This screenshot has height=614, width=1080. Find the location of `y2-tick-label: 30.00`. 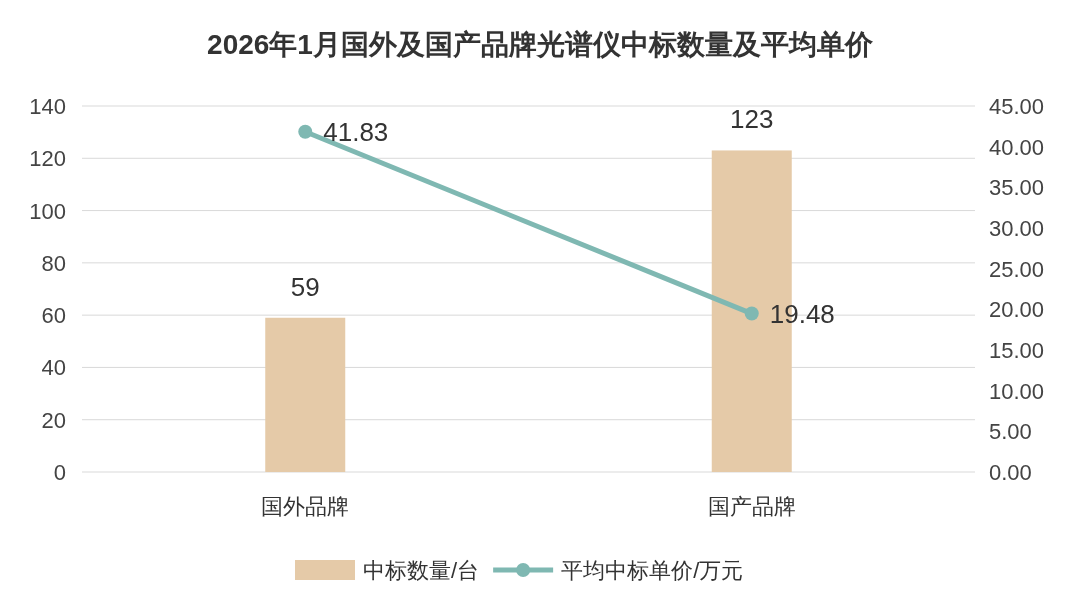

y2-tick-label: 30.00 is located at coordinates (1017, 228).